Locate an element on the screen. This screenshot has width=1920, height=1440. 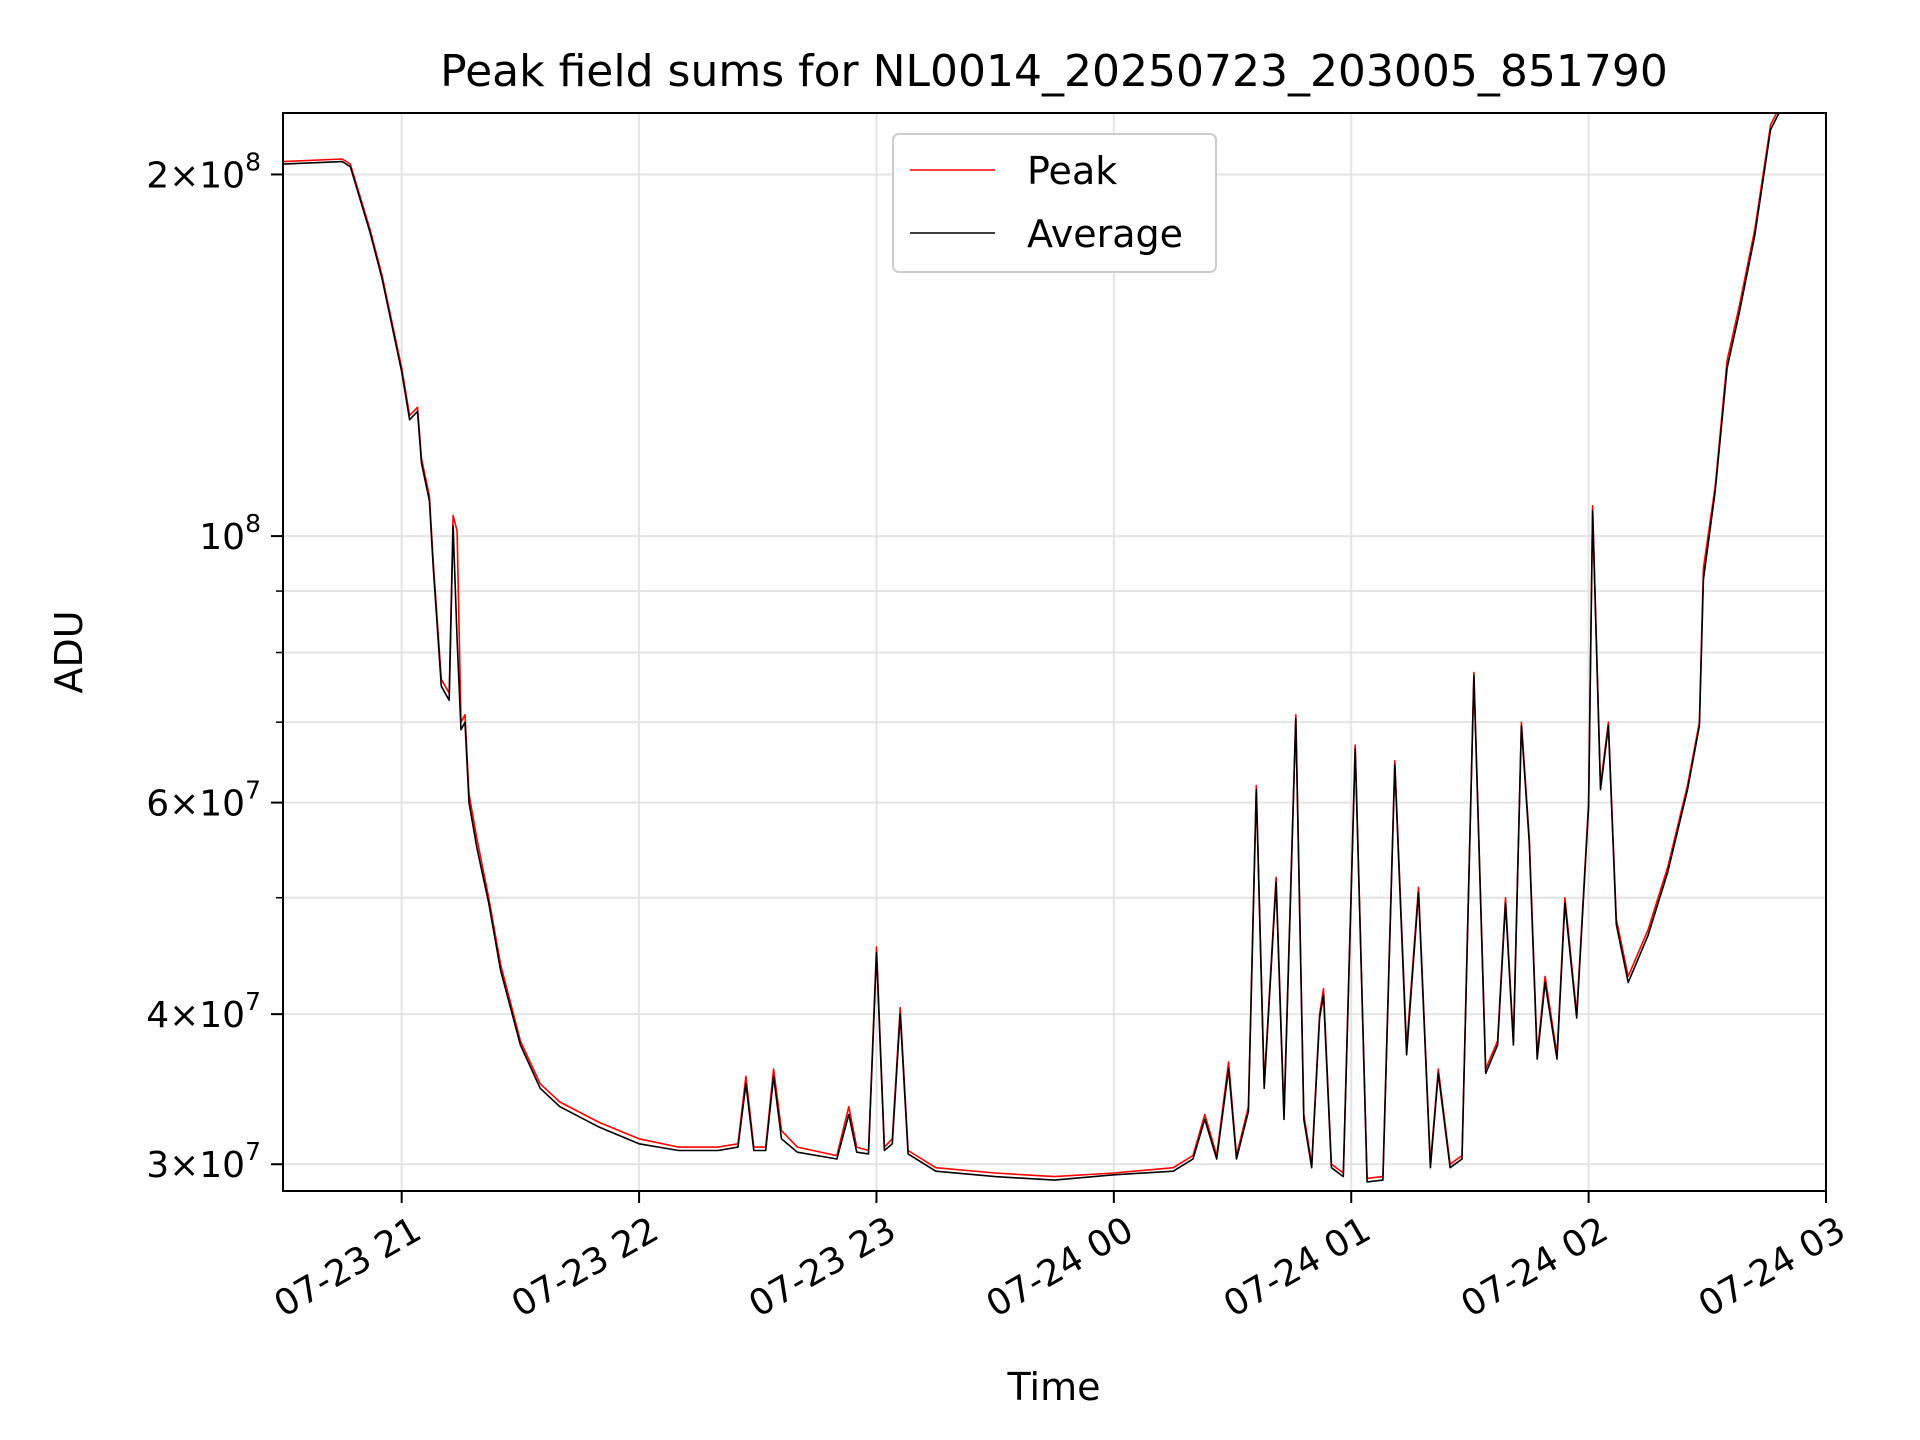
y-tick-mantissa: 2 is located at coordinates (157, 175).